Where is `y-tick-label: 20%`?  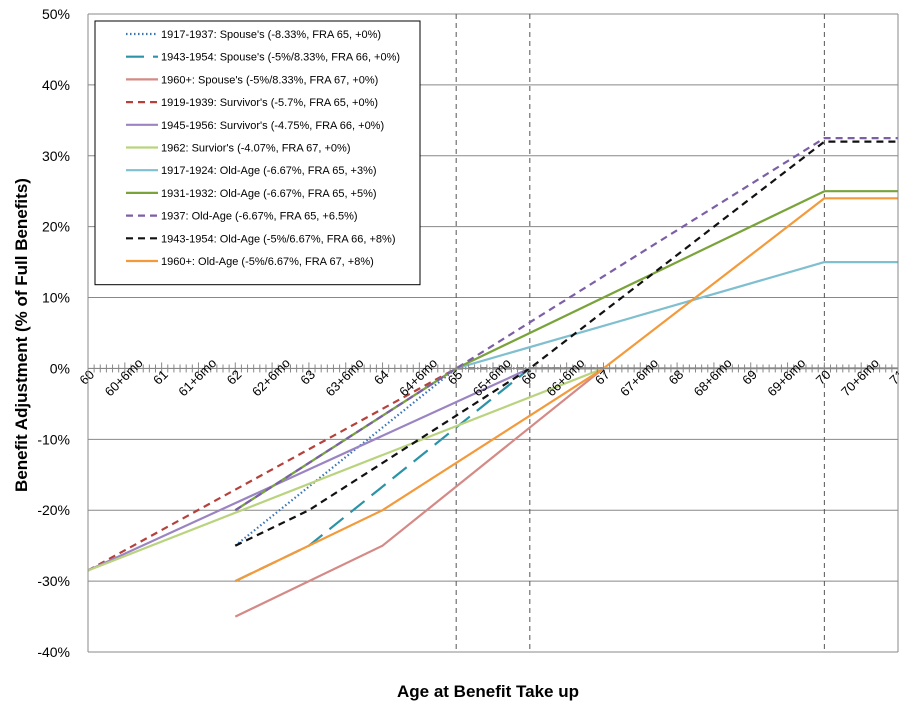 y-tick-label: 20% is located at coordinates (56, 227).